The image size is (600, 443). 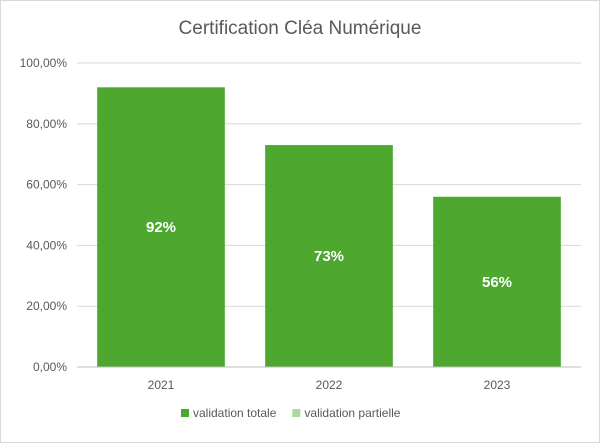 What do you see at coordinates (46, 185) in the screenshot?
I see `y-tick-label: 60,00%` at bounding box center [46, 185].